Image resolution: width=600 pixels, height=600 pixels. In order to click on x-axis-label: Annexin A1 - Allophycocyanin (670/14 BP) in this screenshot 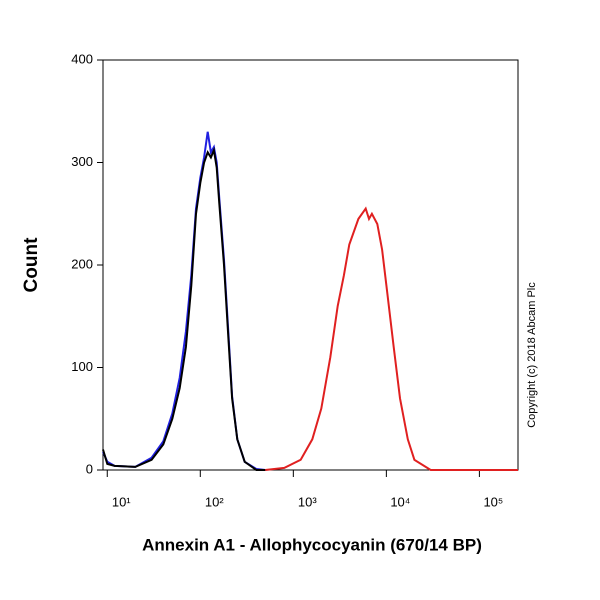, I will do `click(312, 544)`.